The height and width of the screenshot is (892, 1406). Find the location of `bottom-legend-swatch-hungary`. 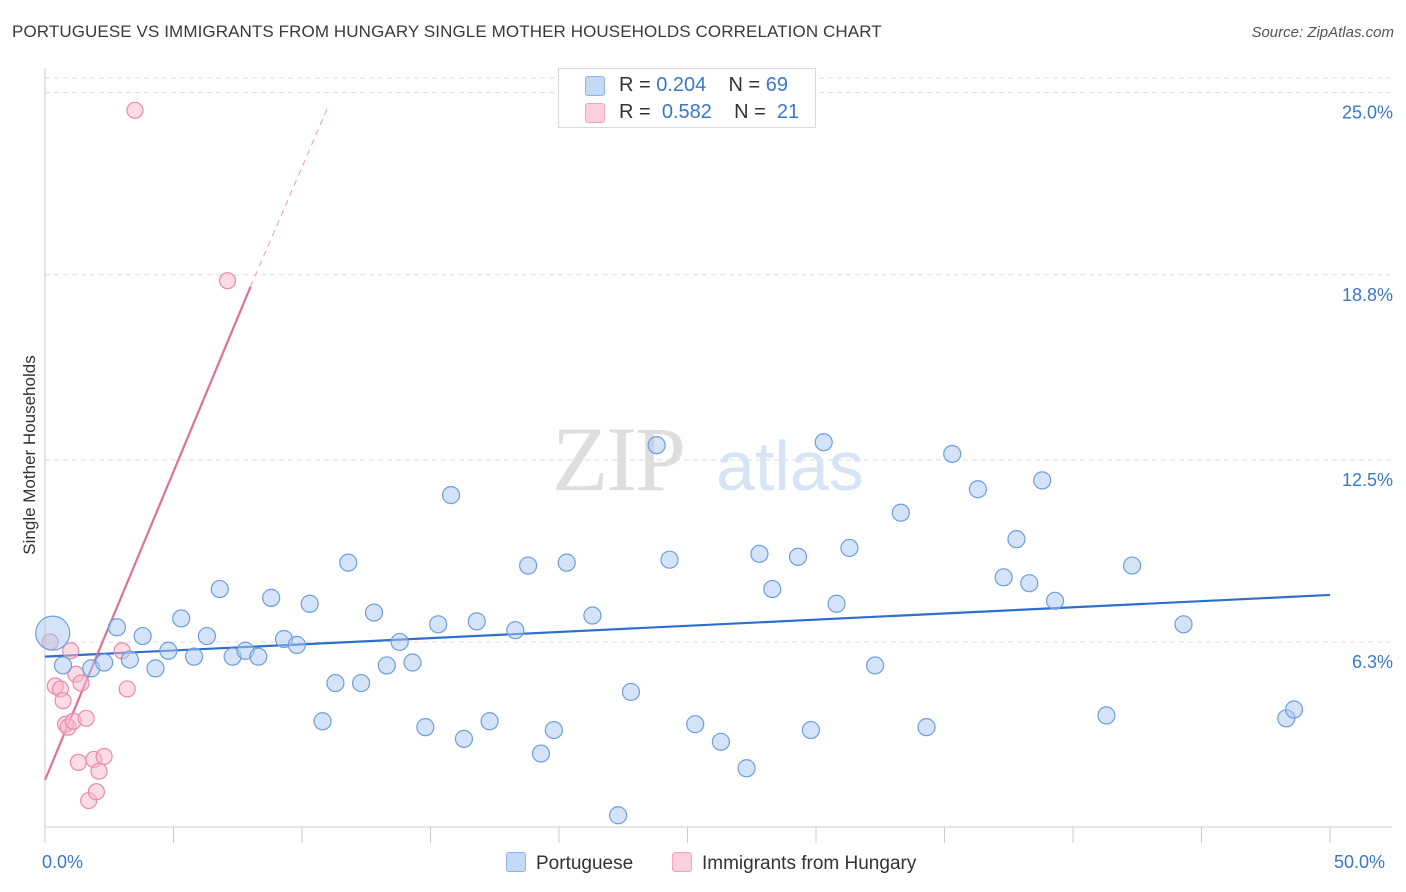

bottom-legend-swatch-hungary is located at coordinates (682, 862).